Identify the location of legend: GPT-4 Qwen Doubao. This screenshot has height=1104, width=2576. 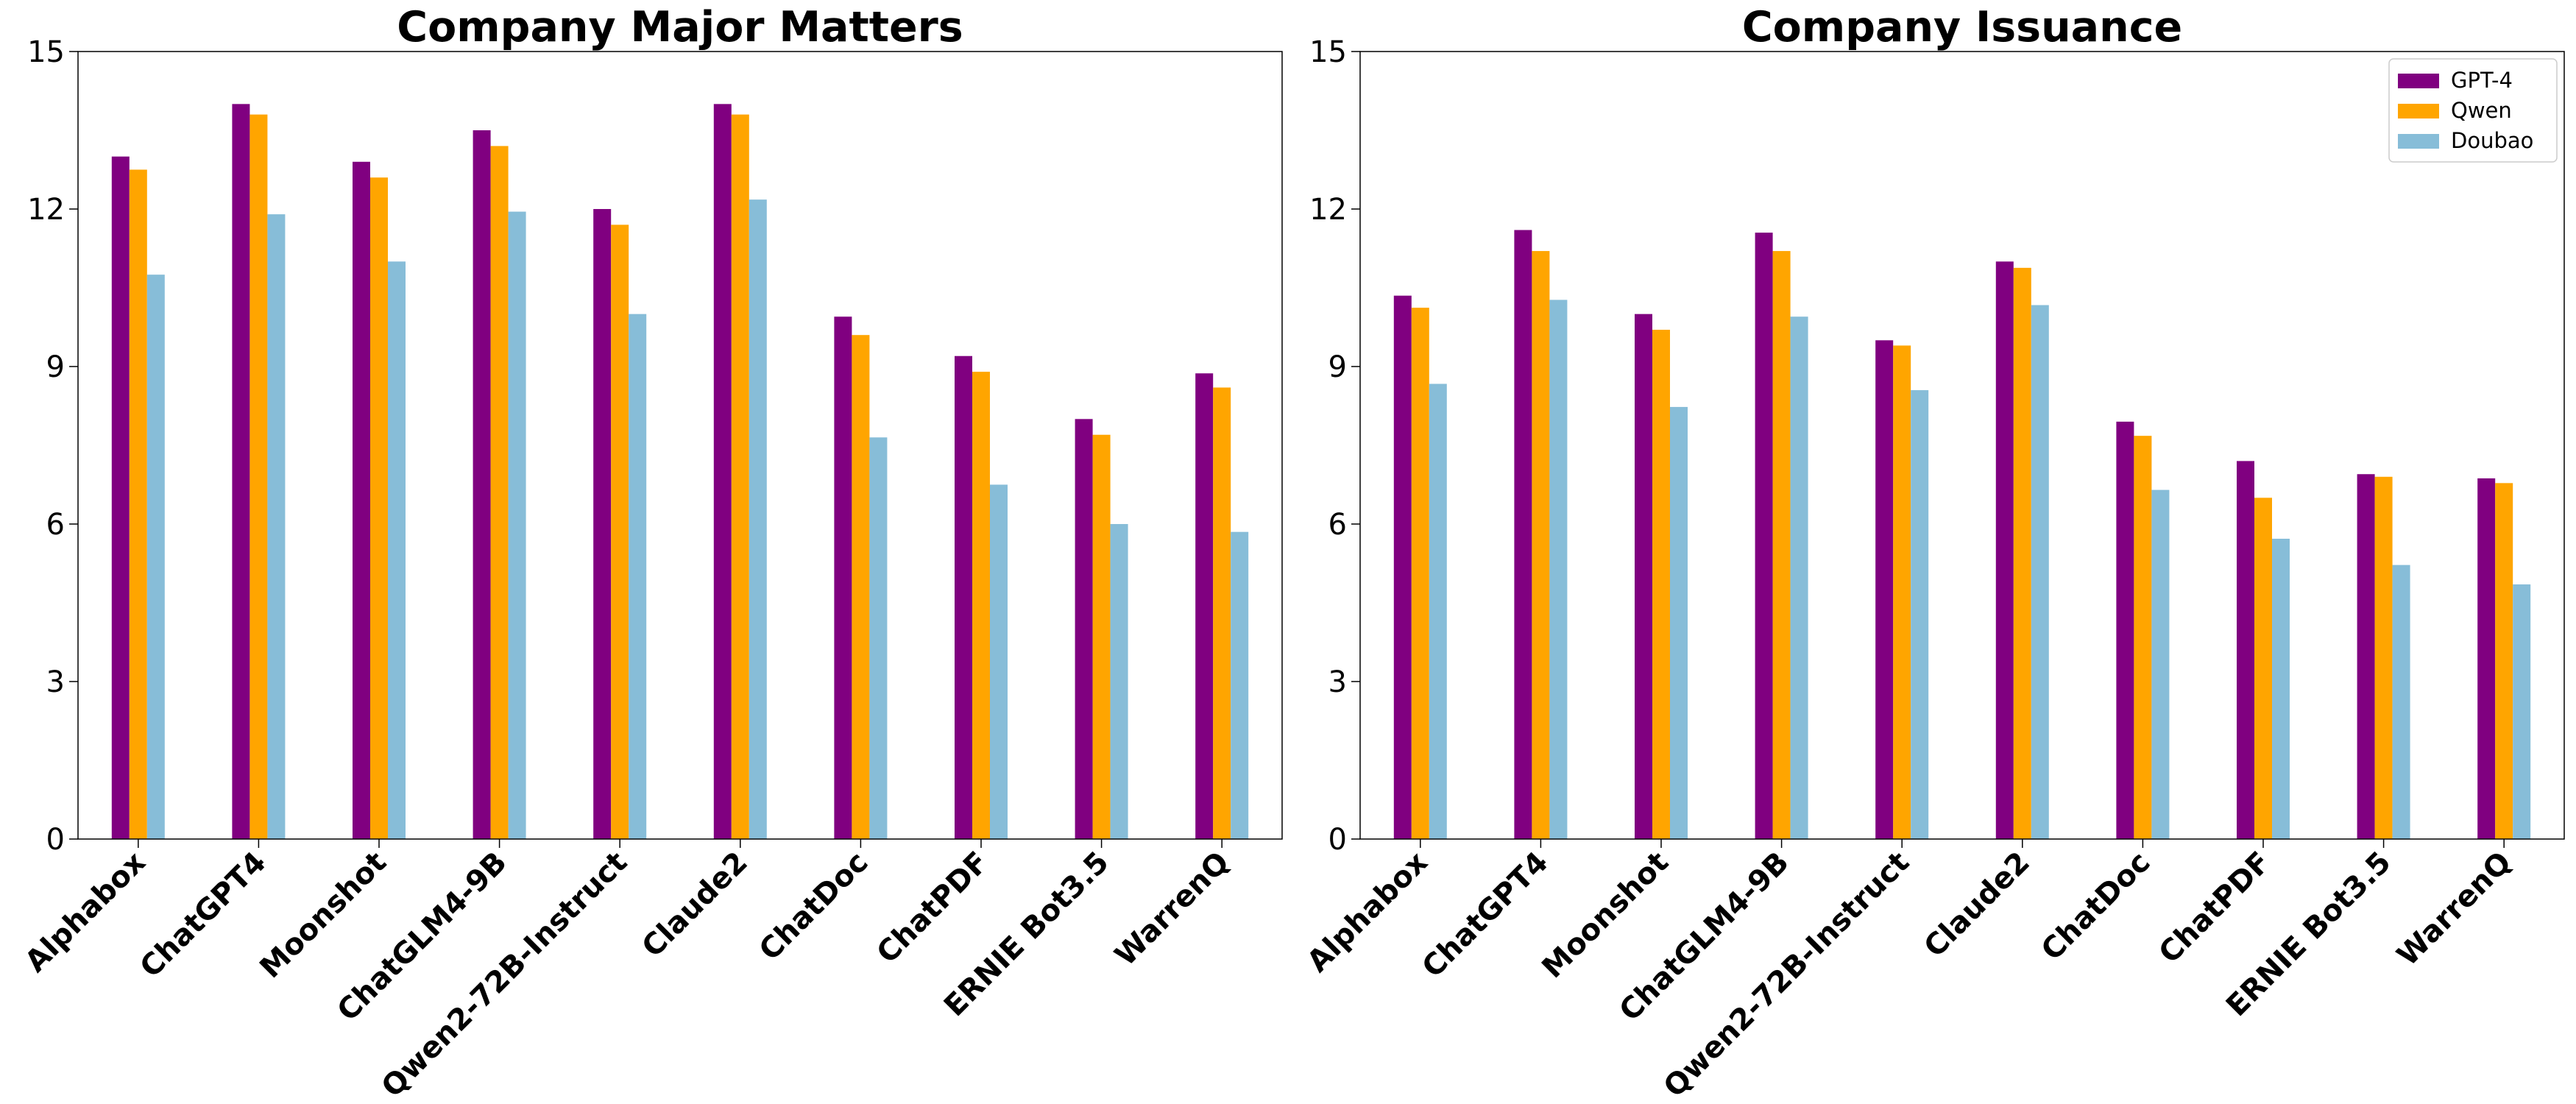
(2473, 111).